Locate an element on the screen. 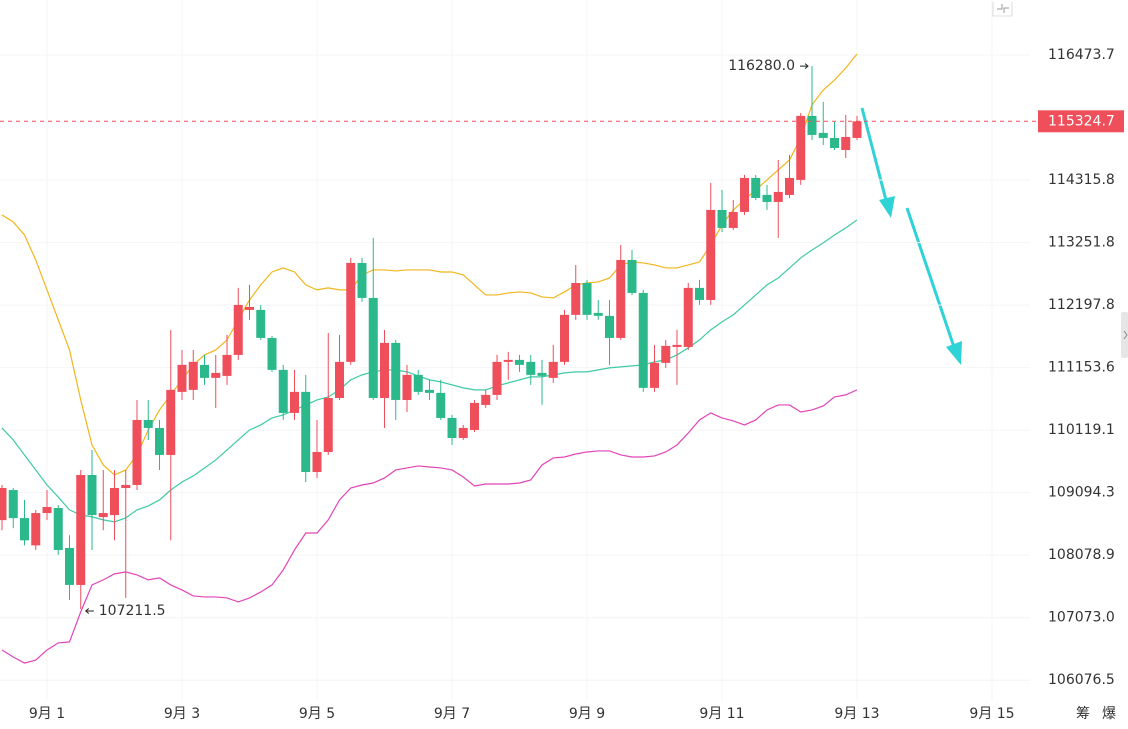 The height and width of the screenshot is (729, 1128). arrow-shaft is located at coordinates (931, 279).